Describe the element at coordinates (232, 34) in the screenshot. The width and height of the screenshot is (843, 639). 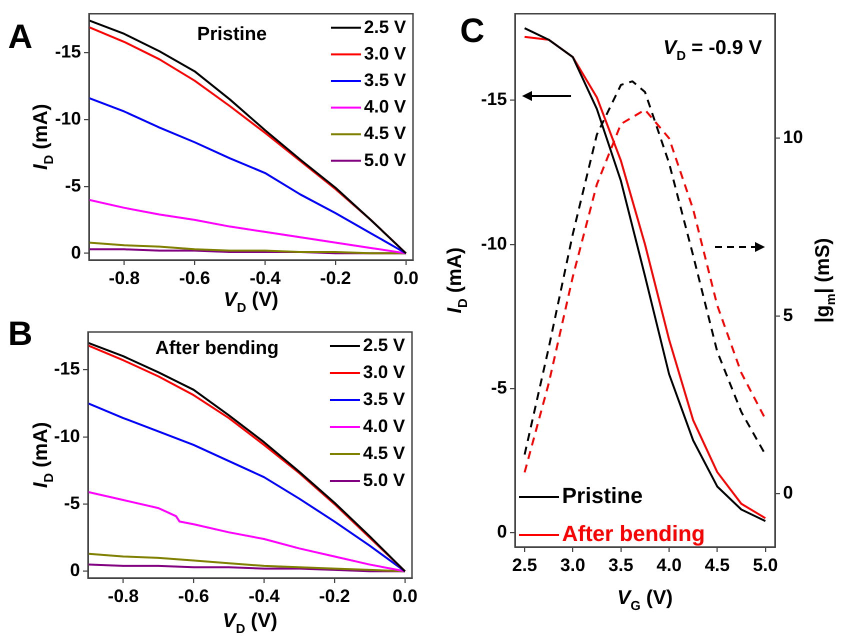
I see `text: Pristine` at that location.